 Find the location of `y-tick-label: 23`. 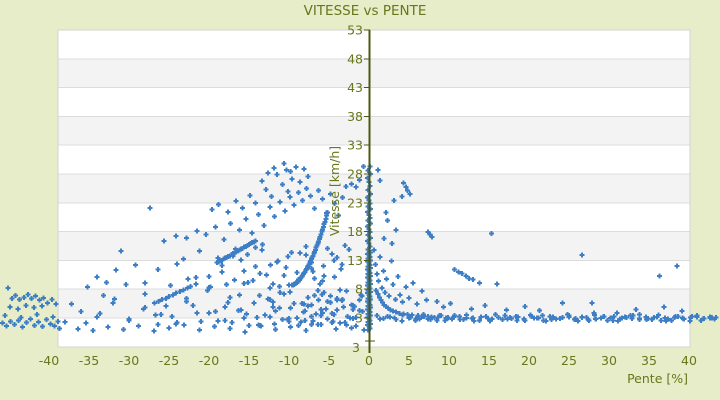

y-tick-label: 23 is located at coordinates (355, 202).